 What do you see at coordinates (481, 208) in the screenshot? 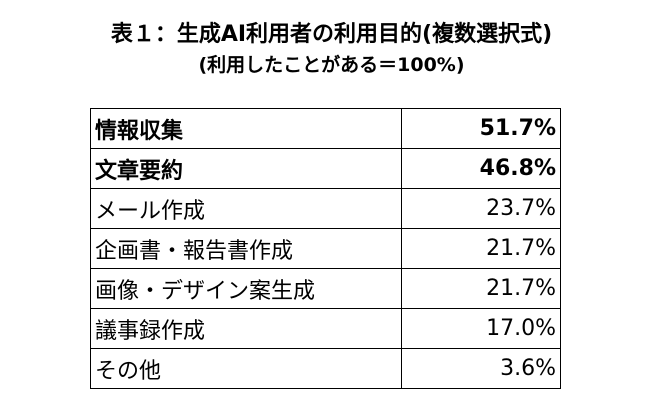
I see `percent-cell: 23.7%` at bounding box center [481, 208].